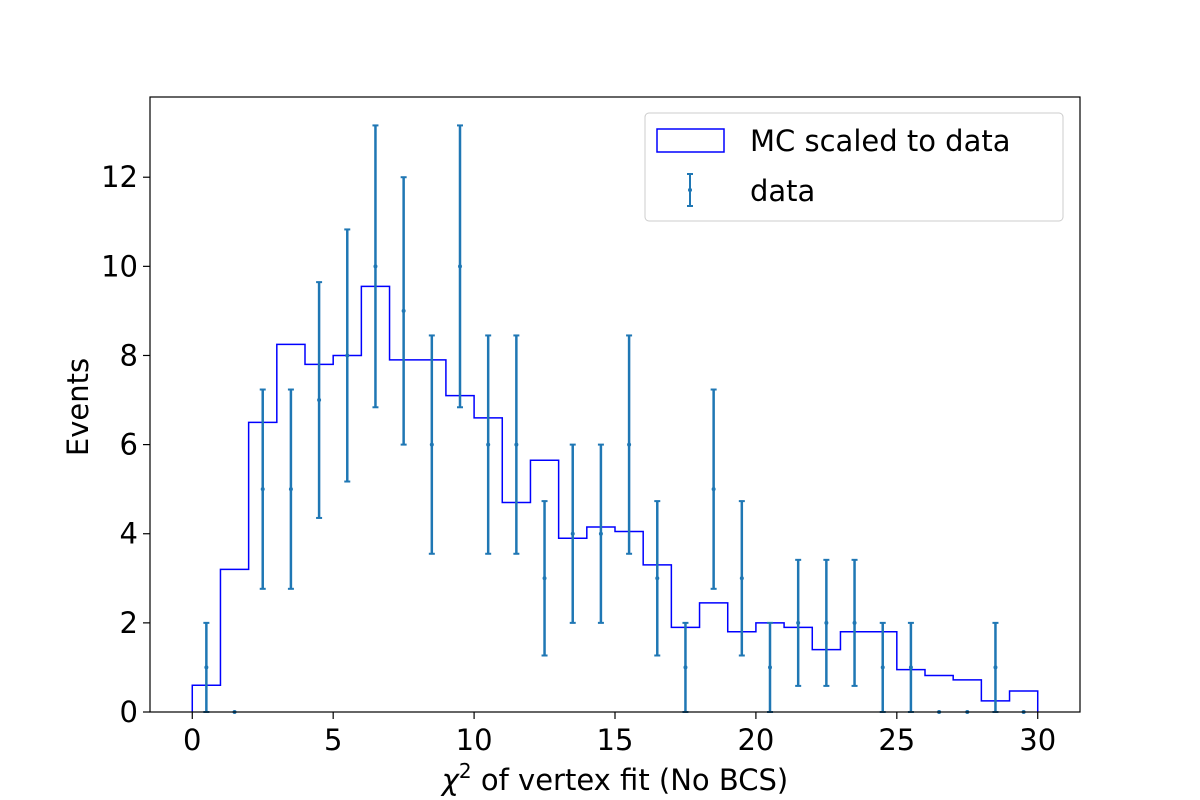  Describe the element at coordinates (129, 445) in the screenshot. I see `y-tick-label: 6` at that location.